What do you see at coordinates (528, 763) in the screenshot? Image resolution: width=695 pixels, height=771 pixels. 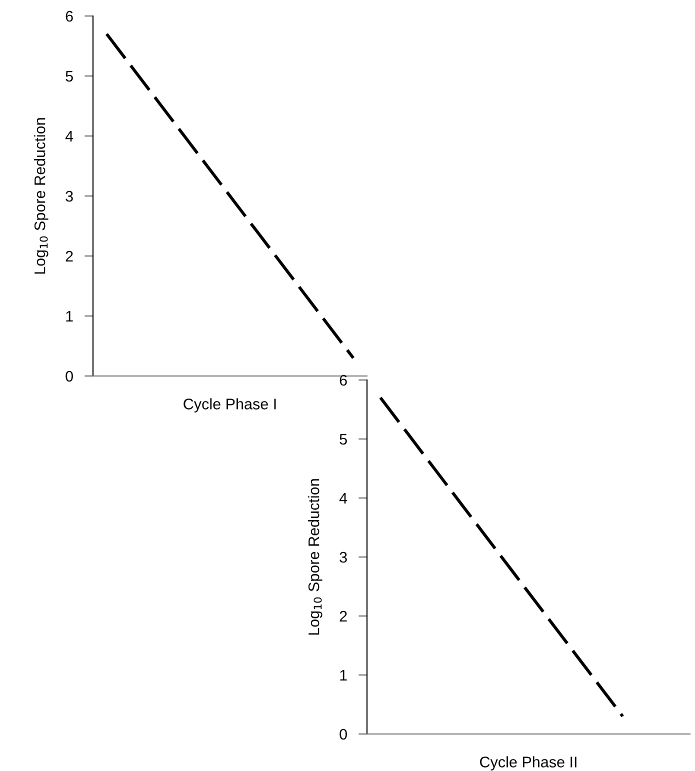 I see `x-axis-title: Cycle Phase II` at bounding box center [528, 763].